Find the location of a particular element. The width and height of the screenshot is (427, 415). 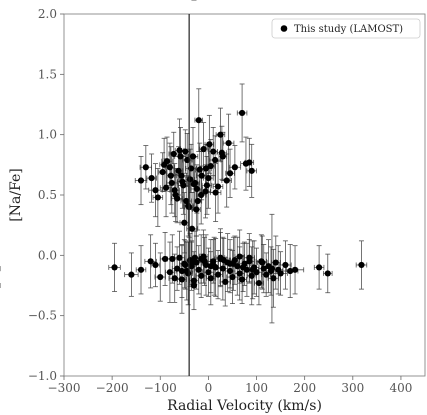

y-axis-label: [Na/Fe] is located at coordinates (16, 194).